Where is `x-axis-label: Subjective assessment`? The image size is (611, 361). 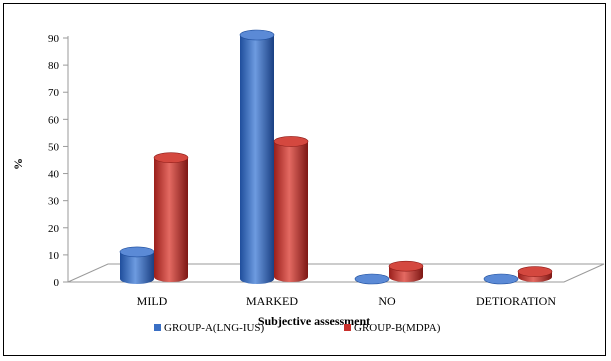
x-axis-label: Subjective assessment is located at coordinates (314, 321).